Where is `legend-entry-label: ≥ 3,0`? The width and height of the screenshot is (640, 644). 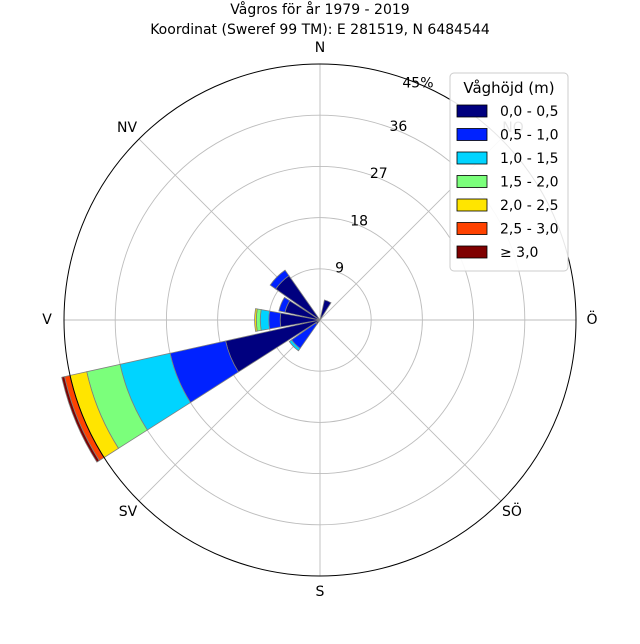
legend-entry-label: ≥ 3,0 is located at coordinates (519, 253).